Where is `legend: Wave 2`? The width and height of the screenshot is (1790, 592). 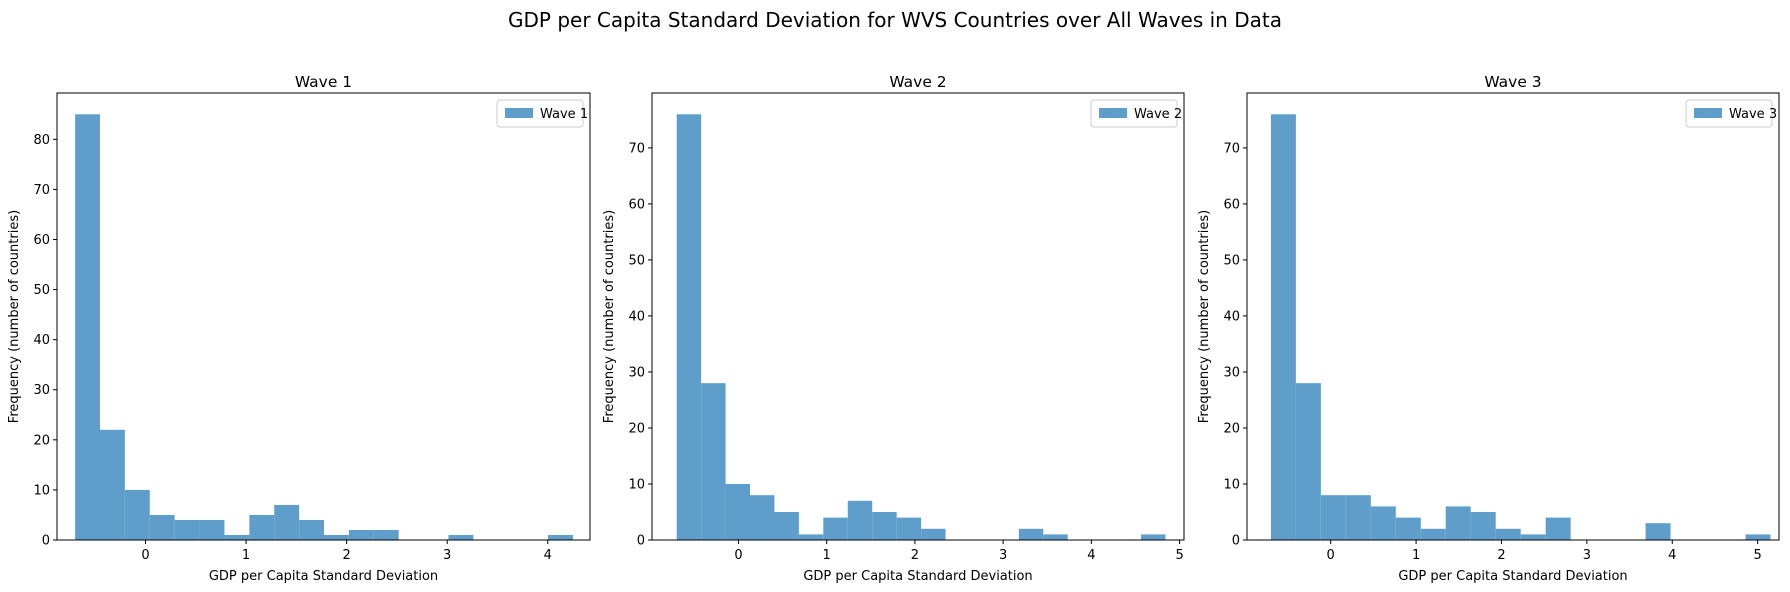 legend: Wave 2 is located at coordinates (1136, 113).